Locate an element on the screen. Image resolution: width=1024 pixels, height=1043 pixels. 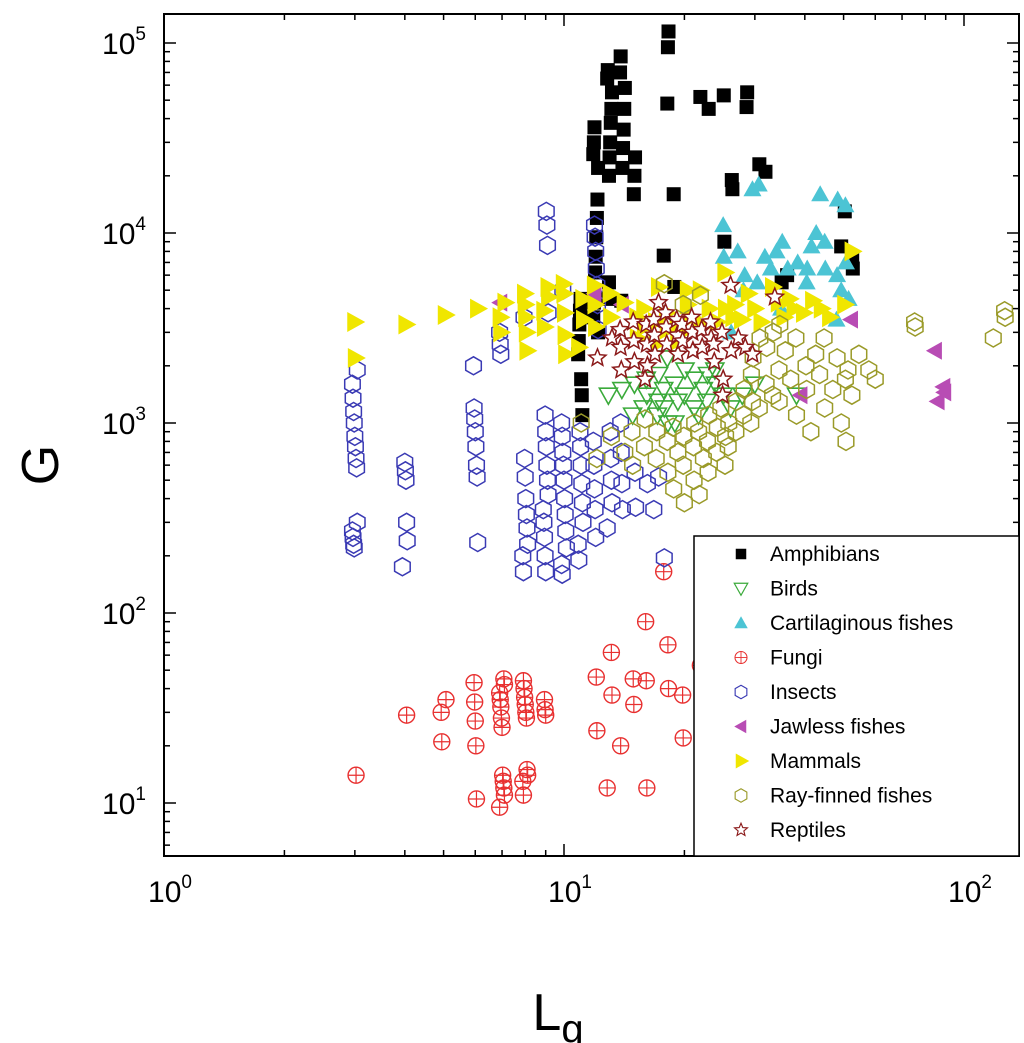
series-ray-finned-fishes is located at coordinates (793, 393).